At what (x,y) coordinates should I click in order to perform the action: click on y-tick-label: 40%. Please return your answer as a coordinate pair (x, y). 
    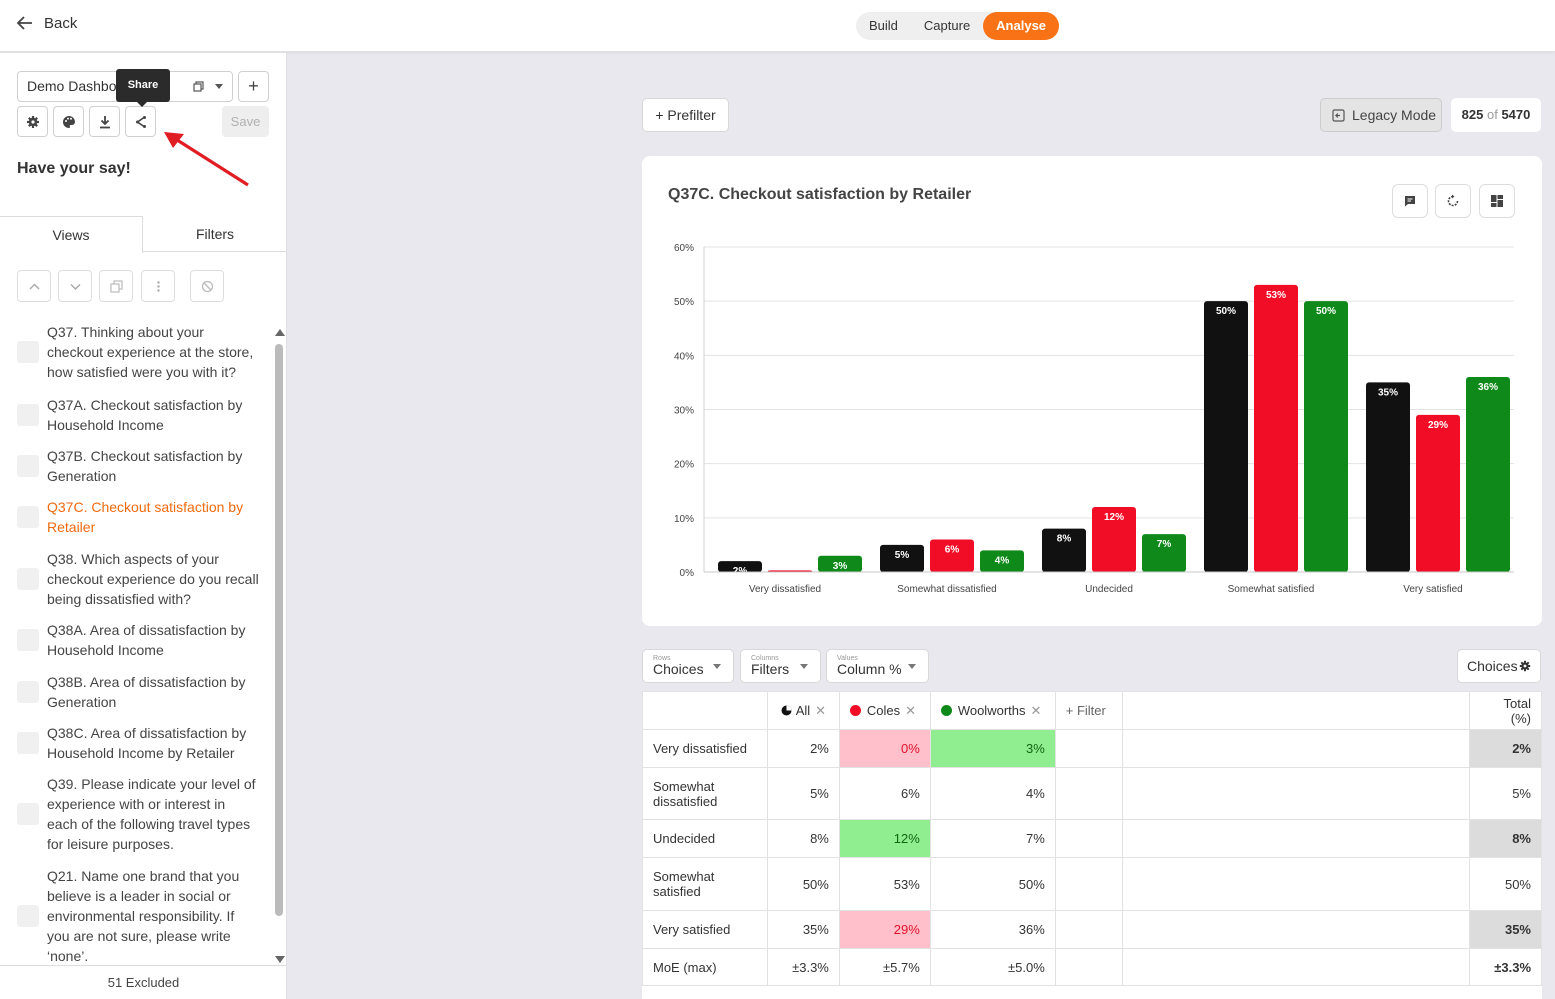
    Looking at the image, I should click on (684, 356).